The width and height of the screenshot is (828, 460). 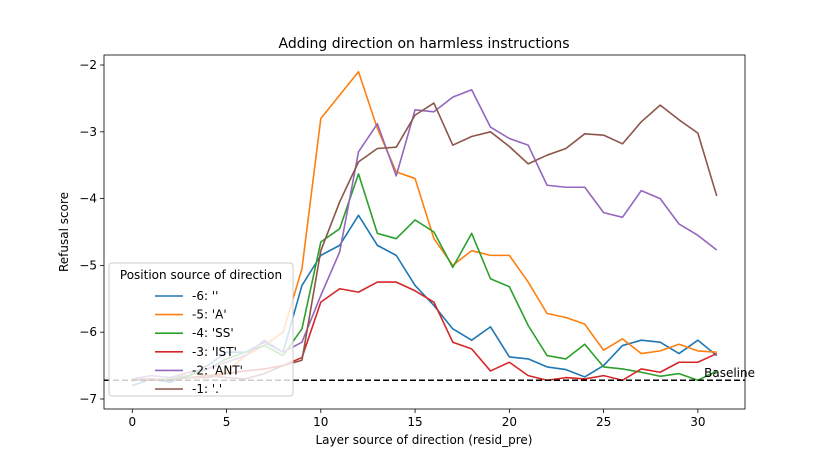 I want to click on y-tick-label: −3, so click(x=88, y=132).